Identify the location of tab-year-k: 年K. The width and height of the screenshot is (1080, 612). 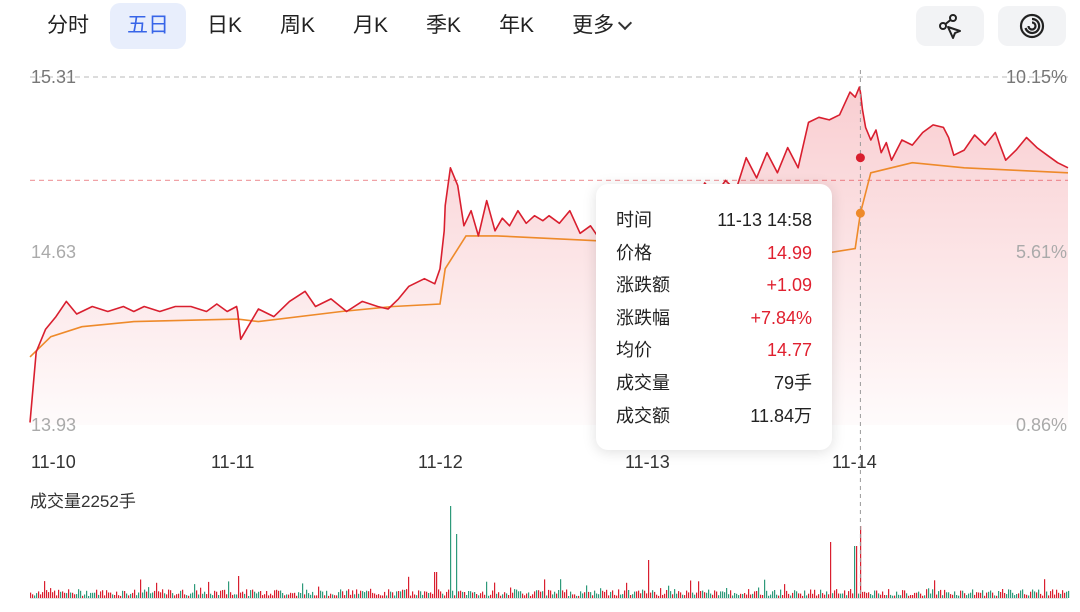
(517, 25).